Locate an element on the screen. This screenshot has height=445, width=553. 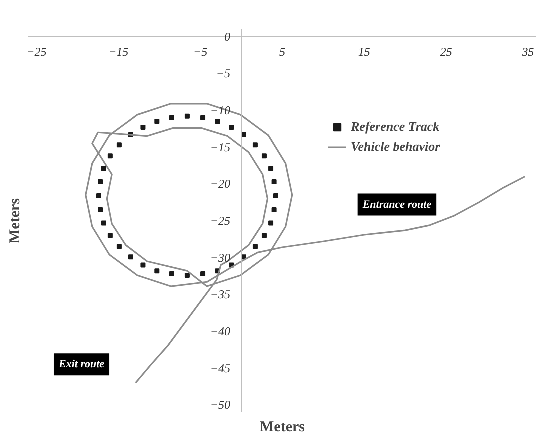
y-tick-label: −40 is located at coordinates (220, 331).